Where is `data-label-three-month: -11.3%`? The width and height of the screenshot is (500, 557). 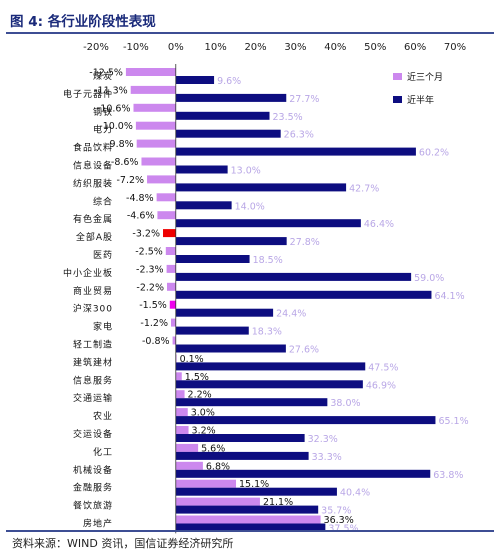
data-label-three-month: -11.3% is located at coordinates (111, 90).